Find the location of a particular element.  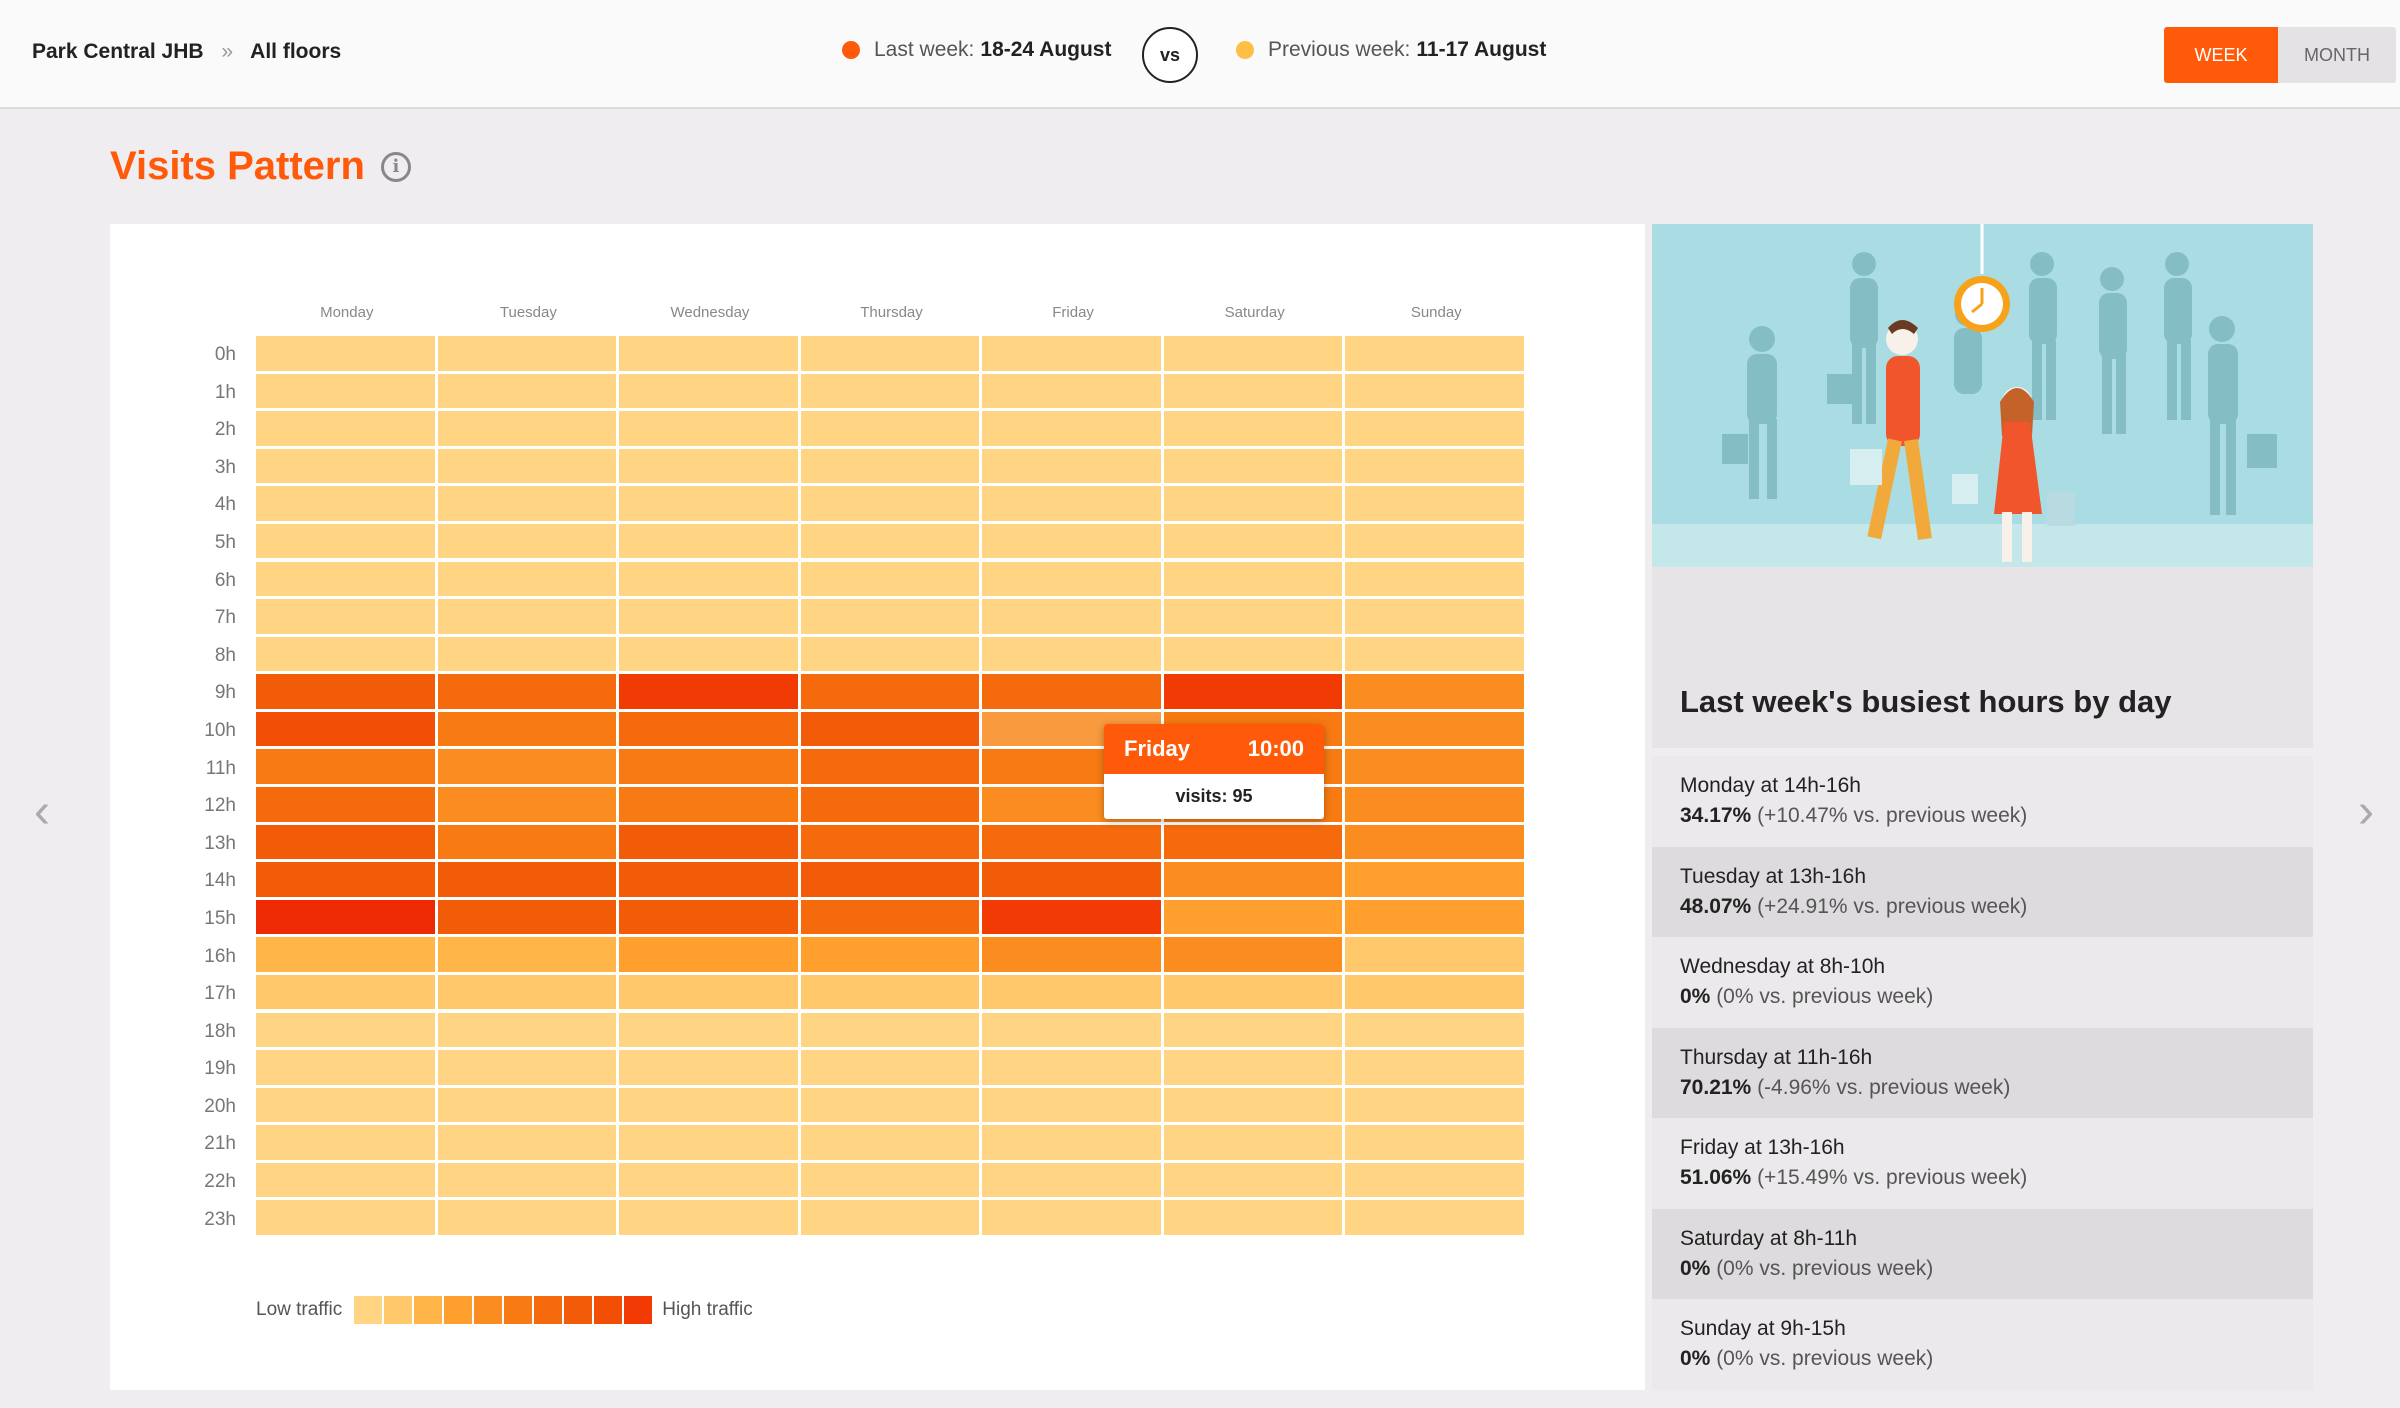

next-arrow-icon: › is located at coordinates (2366, 811).